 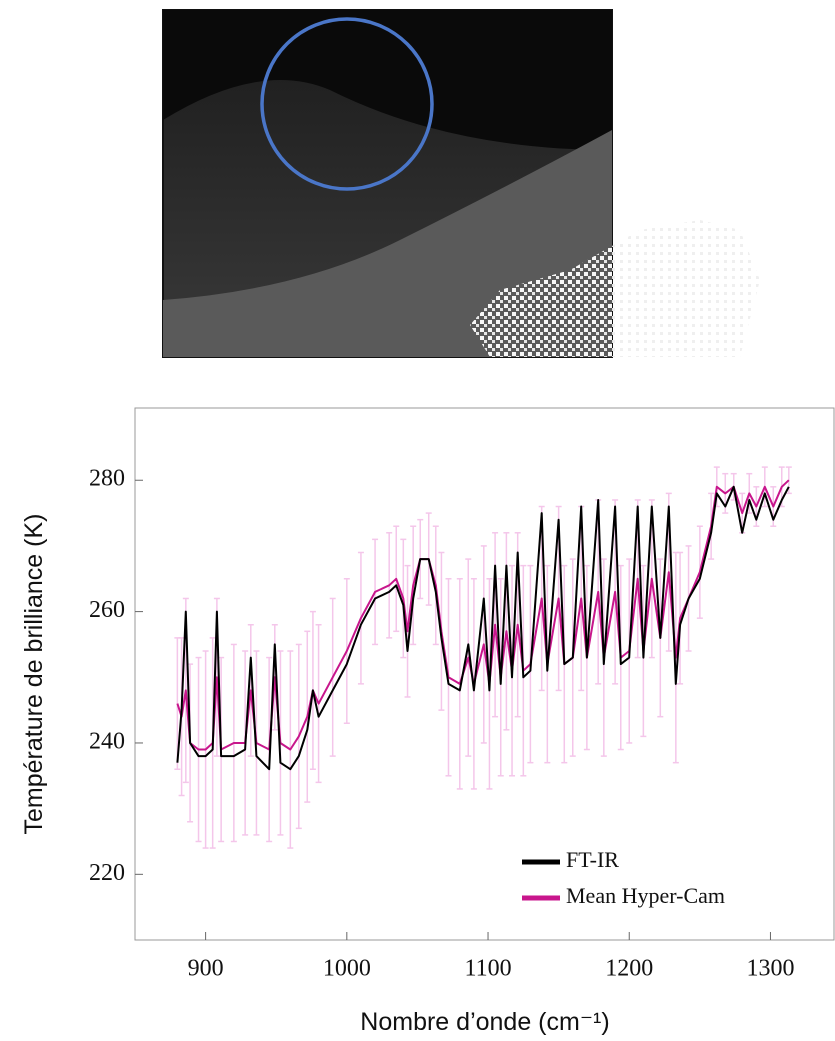 I want to click on y-tick-label: 260, so click(x=107, y=610).